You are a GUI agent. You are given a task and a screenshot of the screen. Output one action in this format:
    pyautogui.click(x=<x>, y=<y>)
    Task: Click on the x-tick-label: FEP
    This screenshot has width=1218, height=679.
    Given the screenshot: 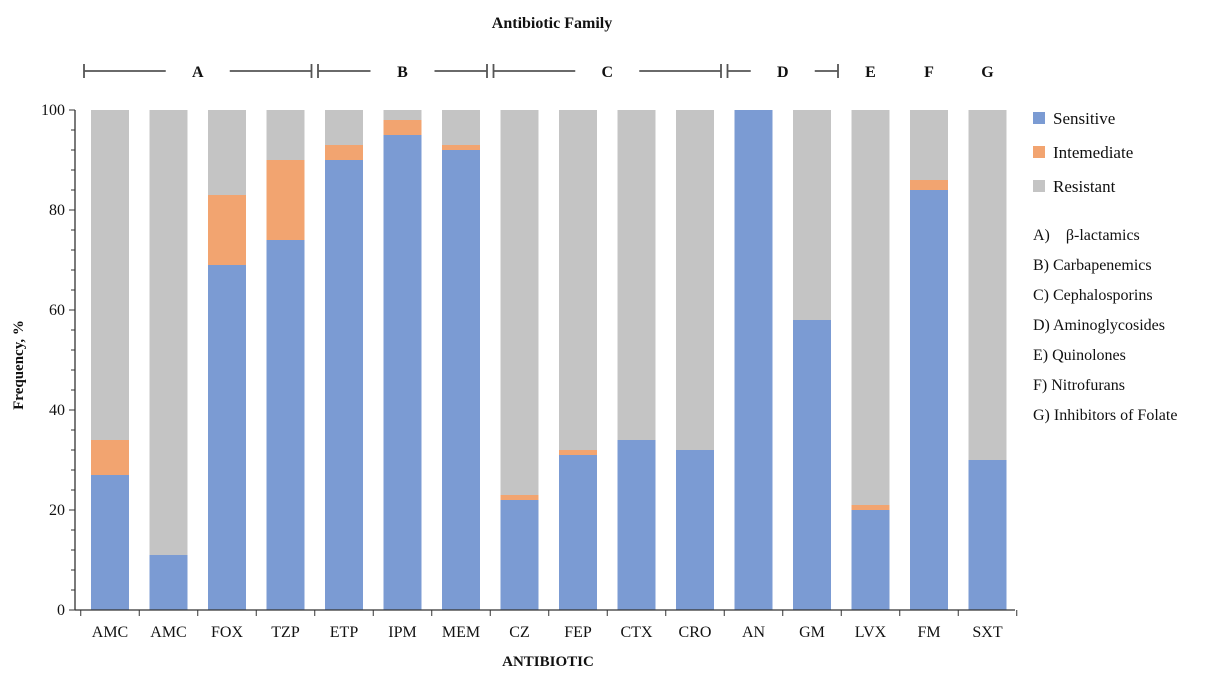 What is the action you would take?
    pyautogui.click(x=578, y=632)
    